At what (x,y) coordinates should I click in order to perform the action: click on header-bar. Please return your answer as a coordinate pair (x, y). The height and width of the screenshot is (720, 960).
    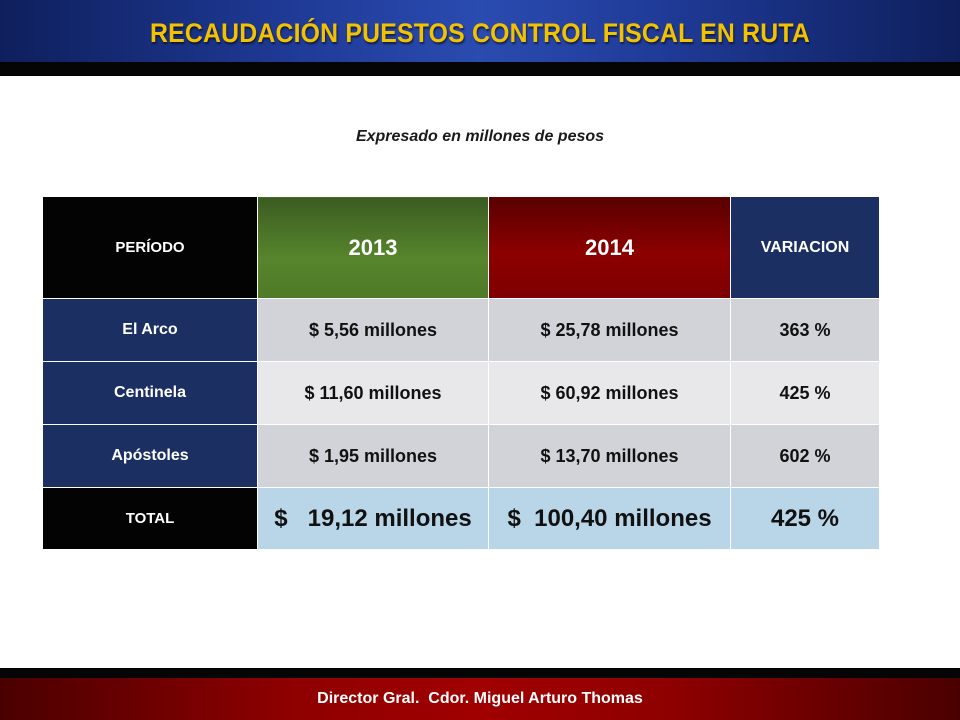
    Looking at the image, I should click on (480, 31).